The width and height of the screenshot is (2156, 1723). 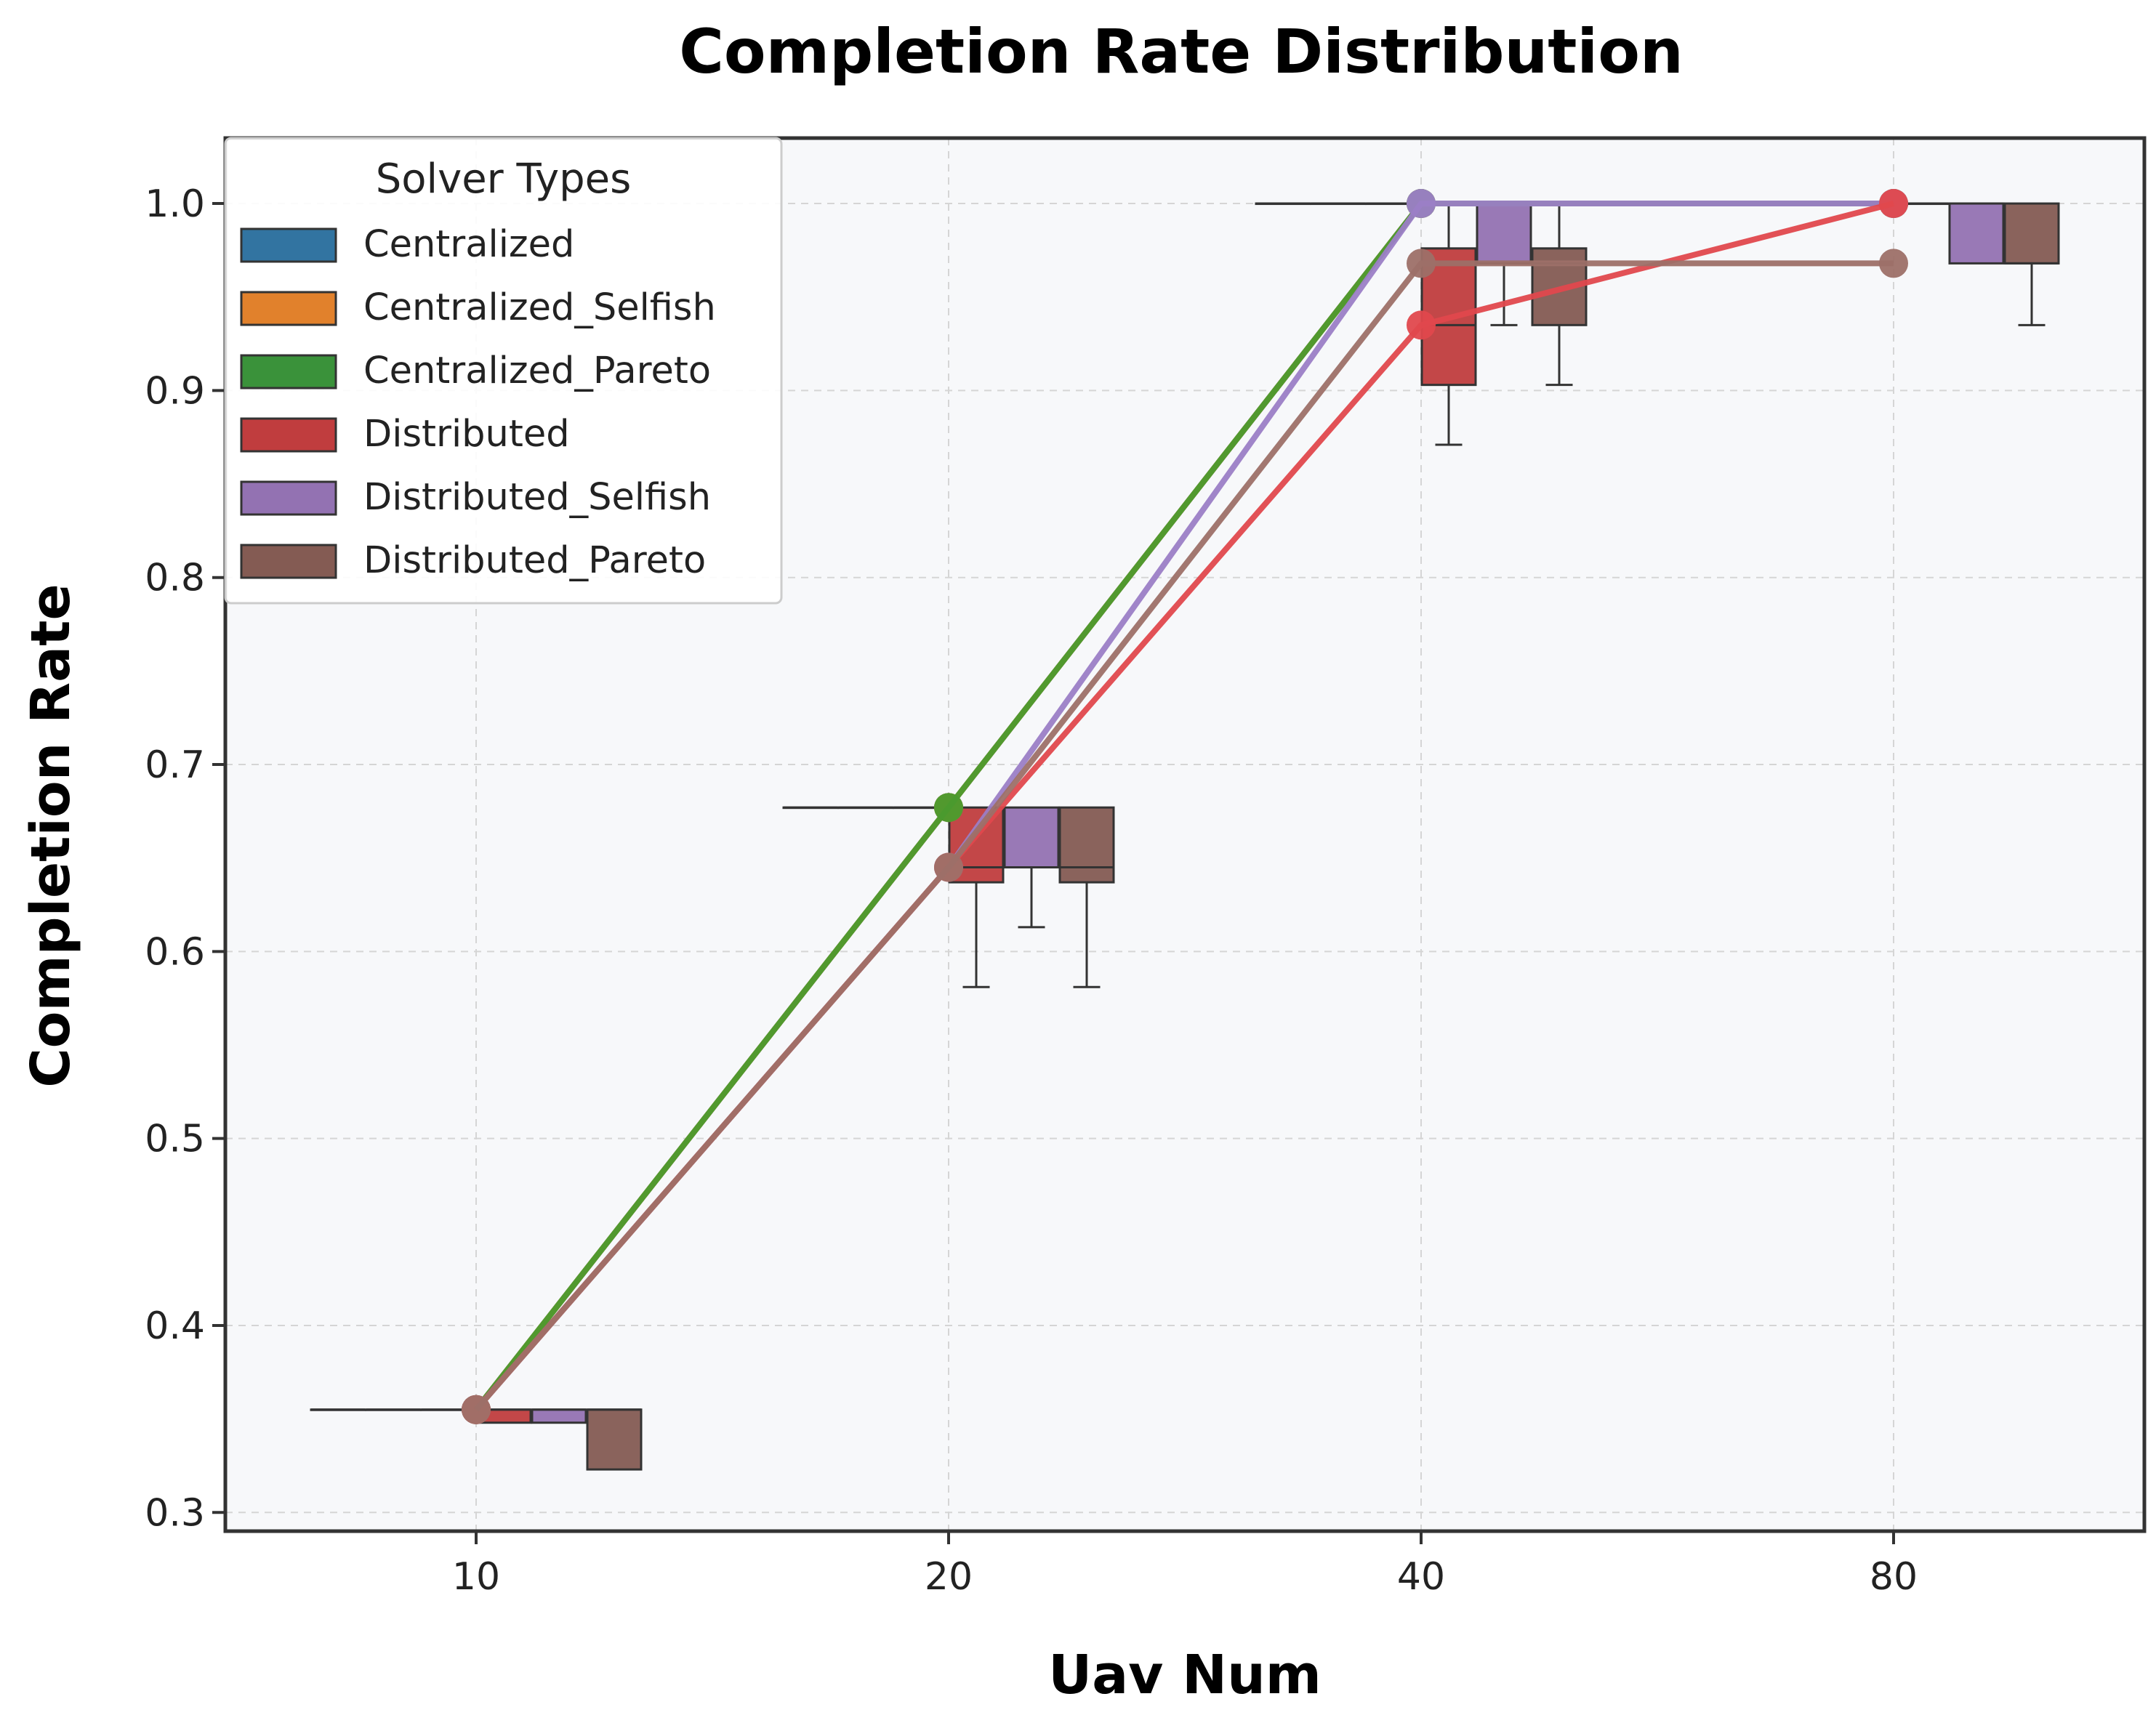 What do you see at coordinates (51, 836) in the screenshot?
I see `y-axis-label: Completion Rate` at bounding box center [51, 836].